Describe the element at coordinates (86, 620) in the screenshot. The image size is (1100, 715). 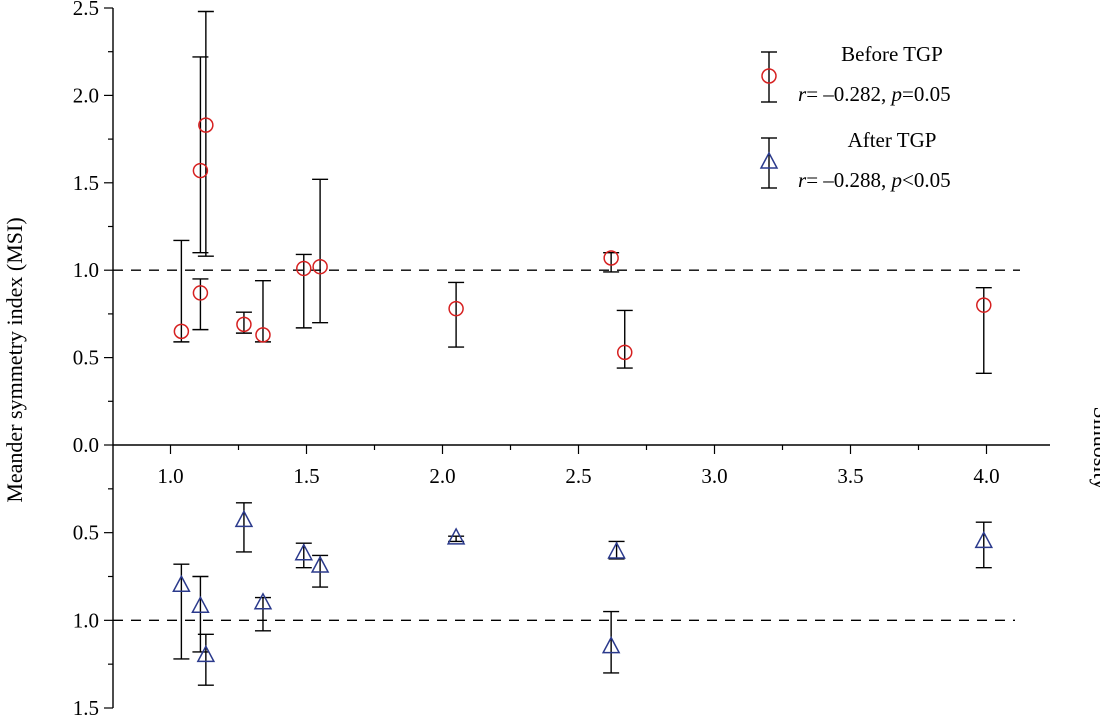
I see `y-tick-label-lower: 1.0` at that location.